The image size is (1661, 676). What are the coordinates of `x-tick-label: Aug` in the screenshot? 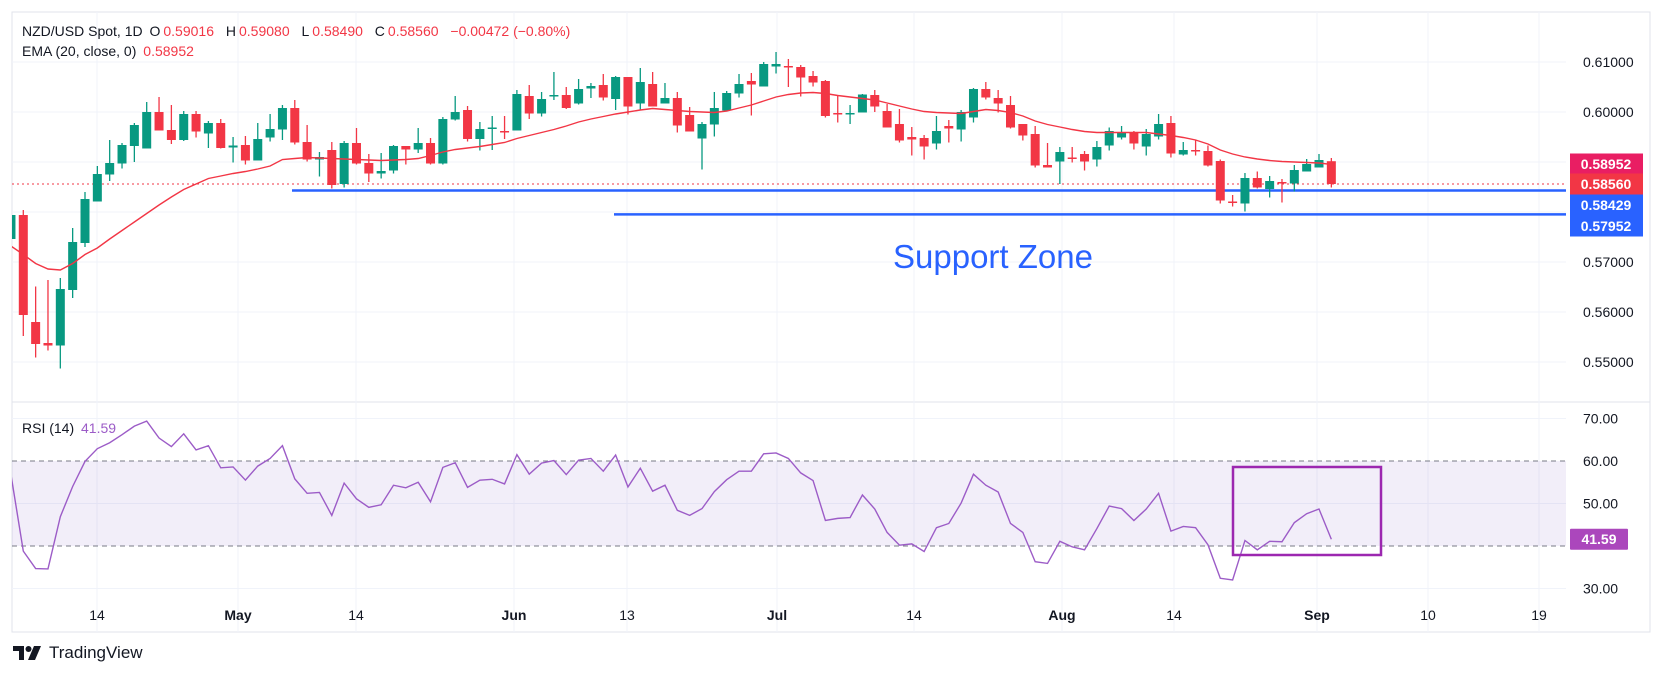 It's located at (1061, 615).